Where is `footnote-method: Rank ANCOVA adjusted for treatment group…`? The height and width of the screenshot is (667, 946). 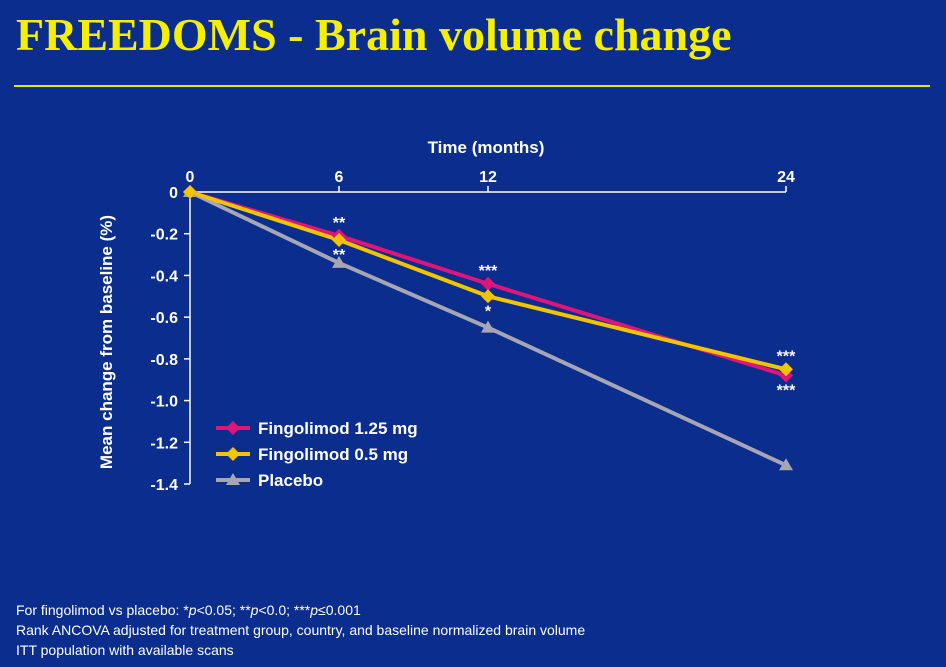 footnote-method: Rank ANCOVA adjusted for treatment group… is located at coordinates (301, 630).